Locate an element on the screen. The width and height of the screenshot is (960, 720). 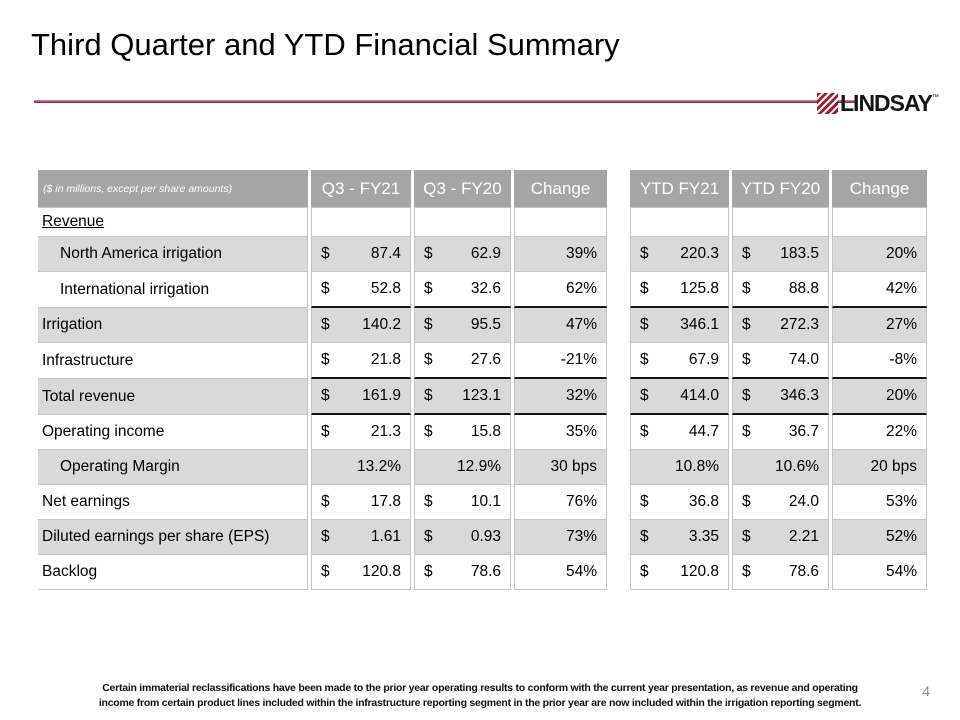
value: 21.3 is located at coordinates (385, 431).